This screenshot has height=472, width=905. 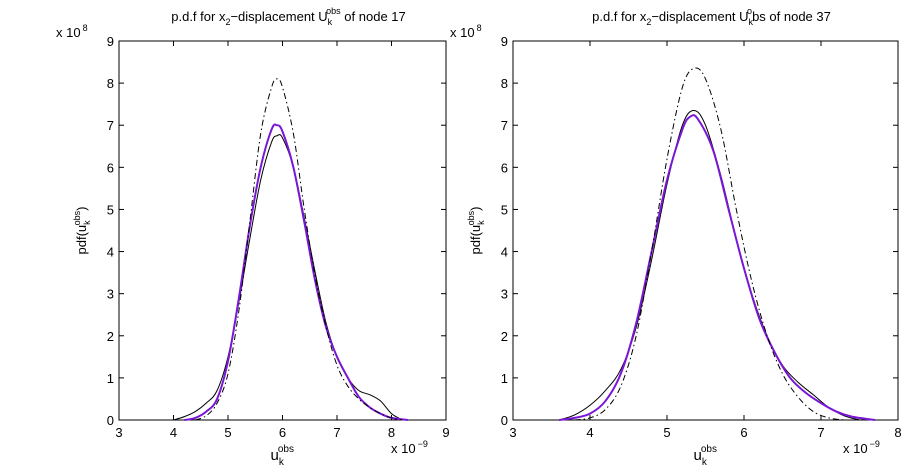 What do you see at coordinates (445, 432) in the screenshot?
I see `x-tick-label: 9` at bounding box center [445, 432].